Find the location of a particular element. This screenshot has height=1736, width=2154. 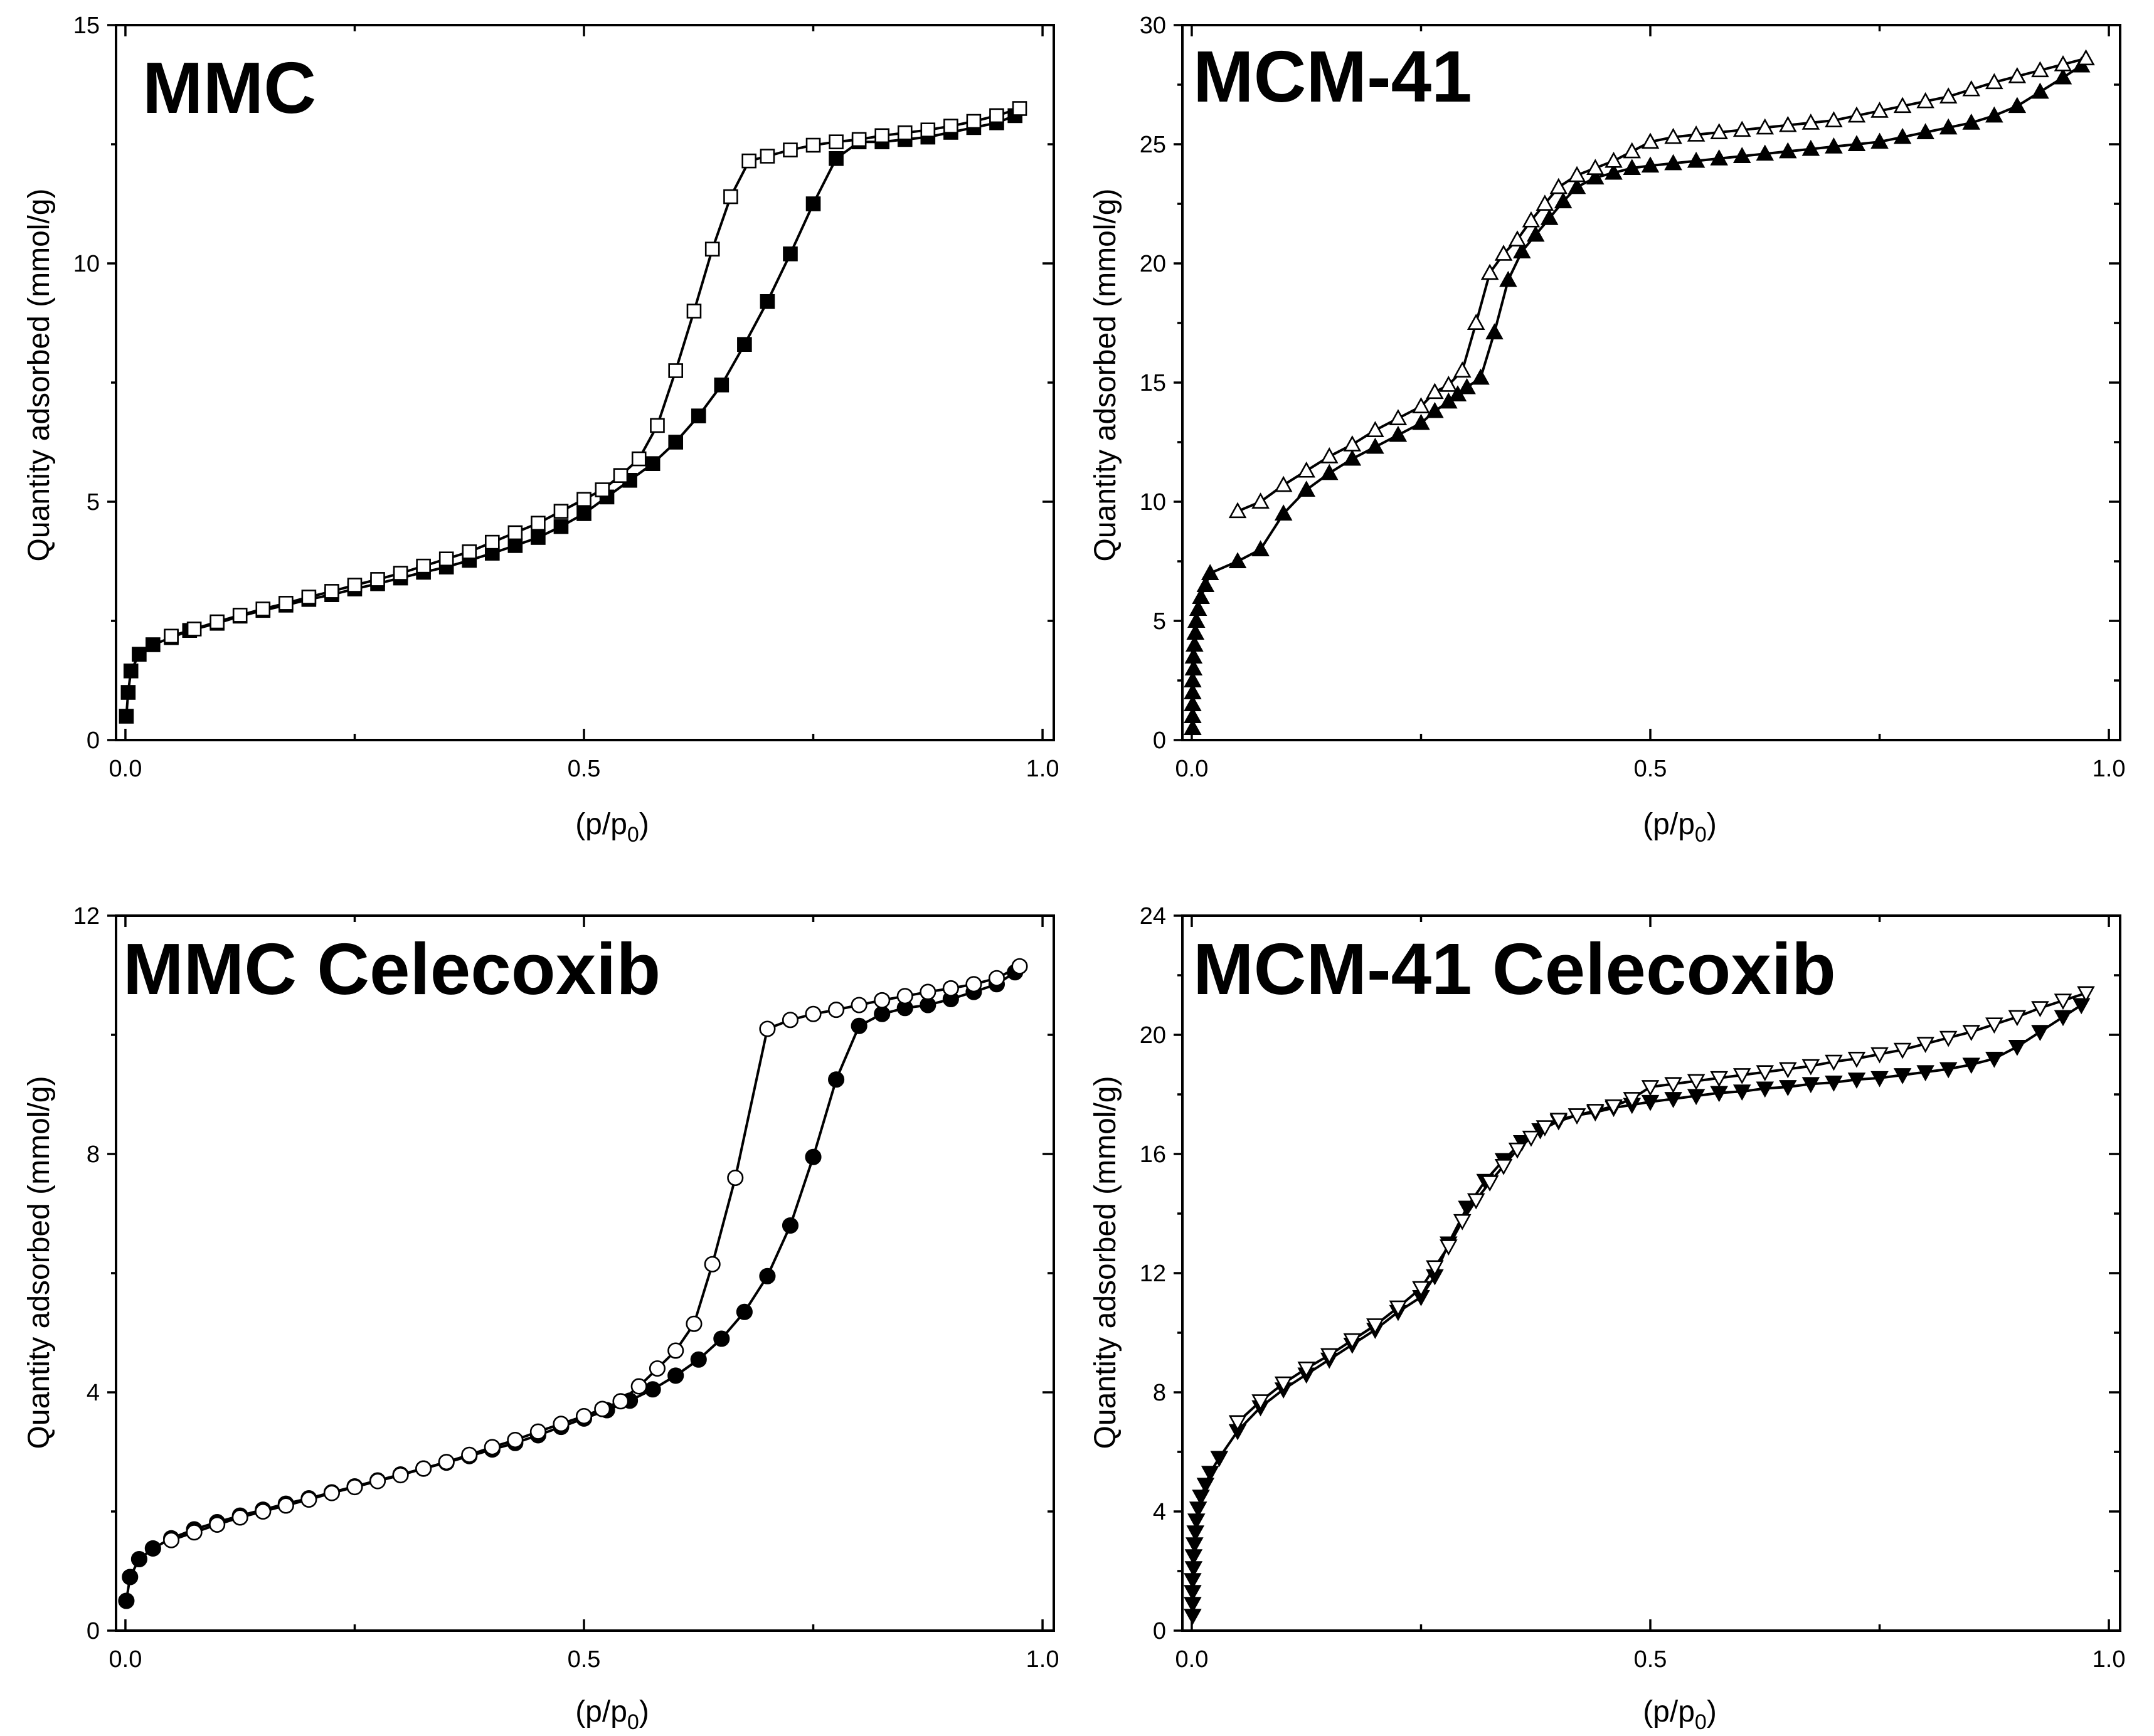

y-tick-label: 30 is located at coordinates (1153, 26).